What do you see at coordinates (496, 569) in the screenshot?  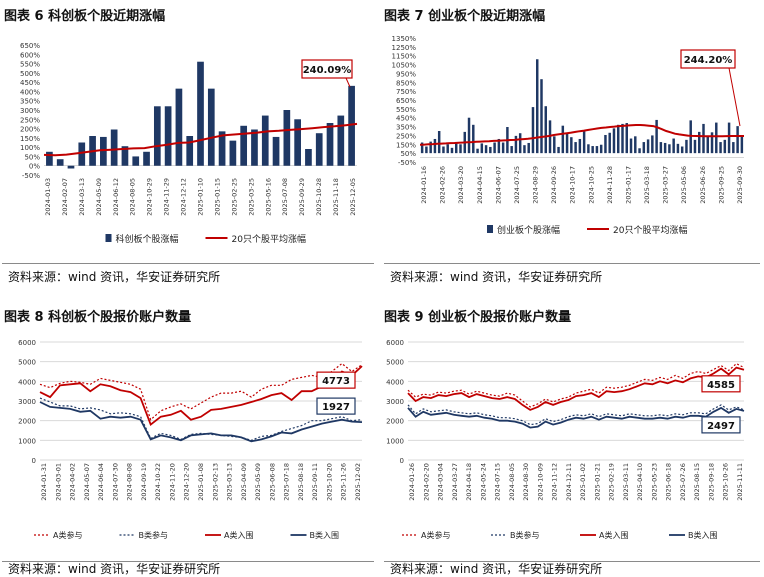 I see `chart9-source: 资料来源：wind 资讯，华安证券研究所` at bounding box center [496, 569].